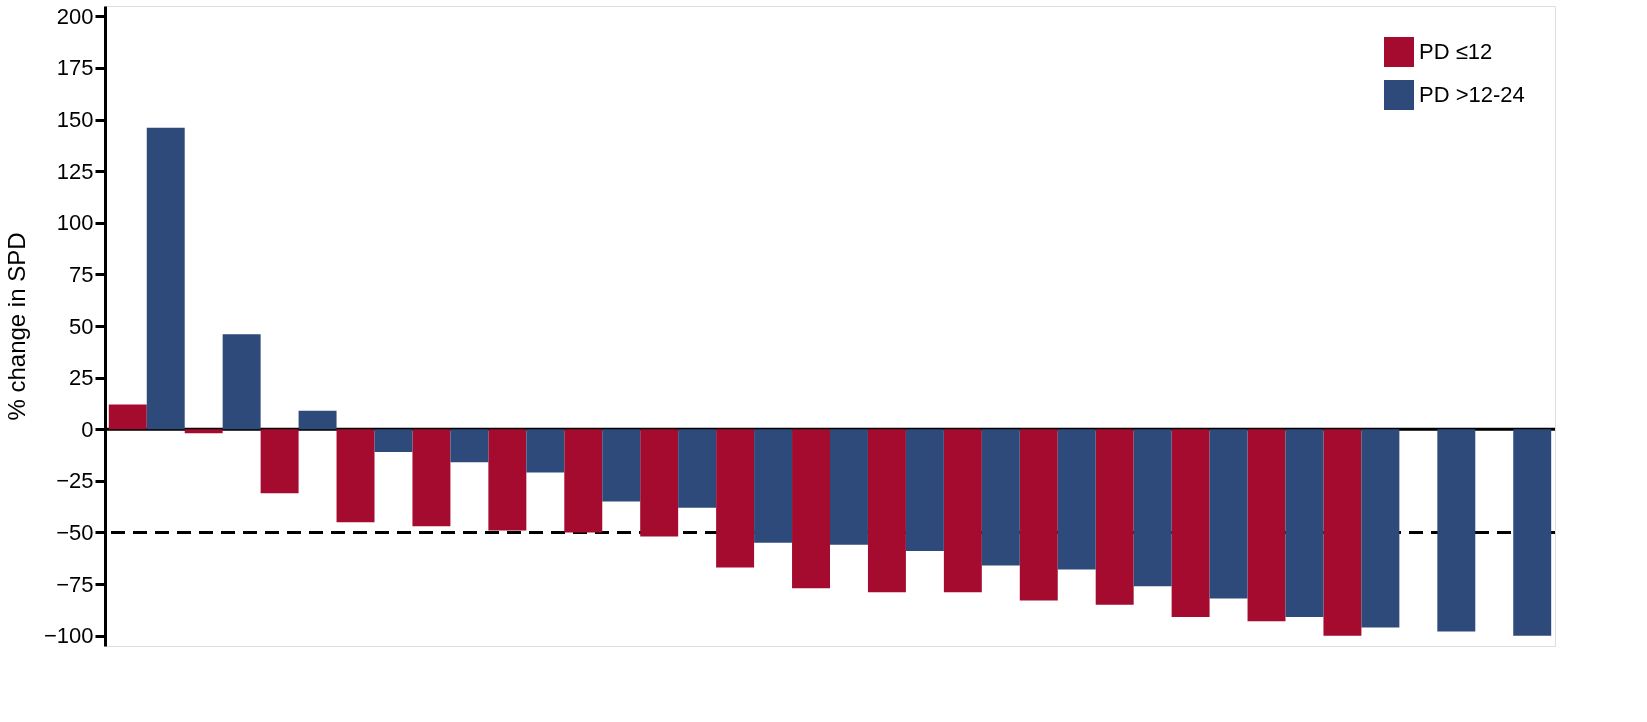 The width and height of the screenshot is (1647, 722). I want to click on y-tick-label: −25, so click(75, 481).